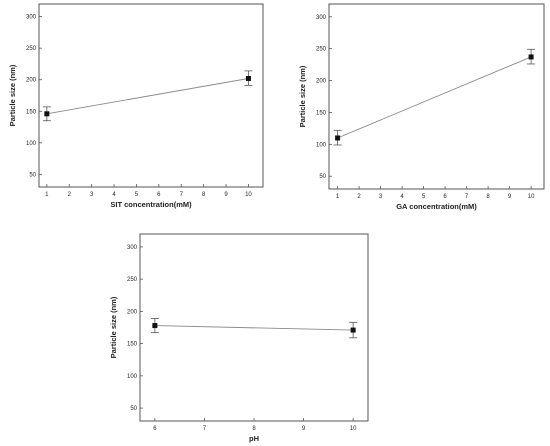 Image resolution: width=550 pixels, height=446 pixels. I want to click on x-axis-title: pH, so click(254, 438).